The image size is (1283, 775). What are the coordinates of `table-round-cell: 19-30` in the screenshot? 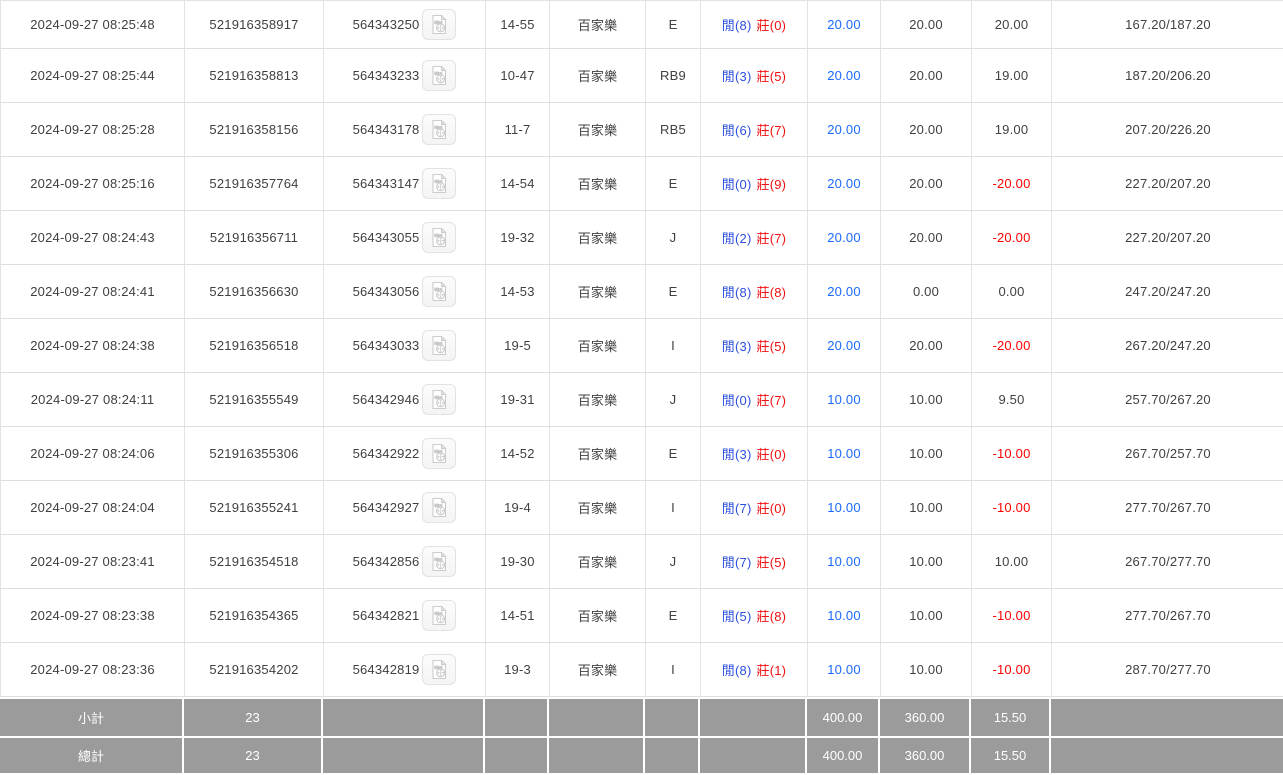 It's located at (518, 561).